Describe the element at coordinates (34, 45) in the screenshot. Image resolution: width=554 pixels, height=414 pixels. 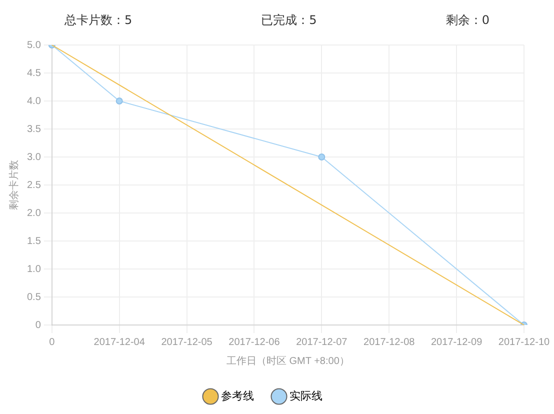
I see `y-tick-label: 5.0` at that location.